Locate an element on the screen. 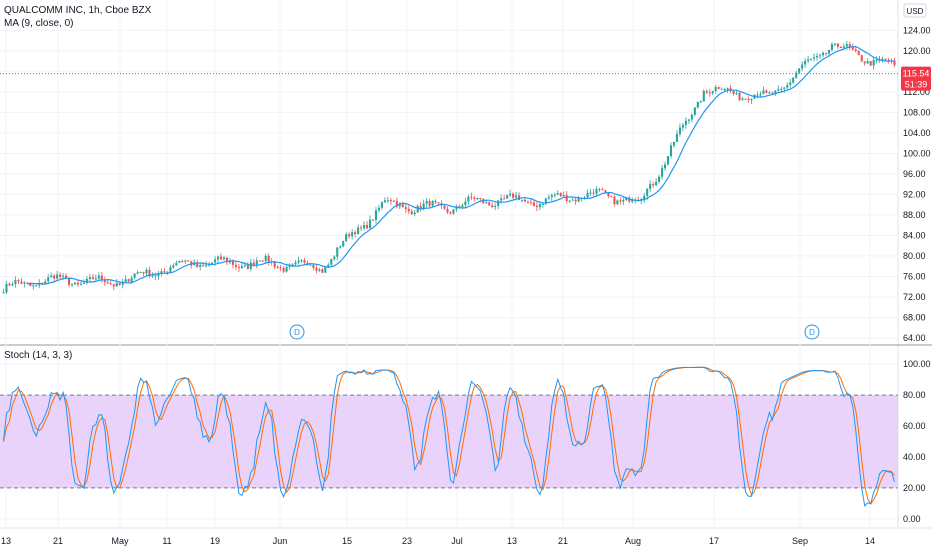  time-tick-label: 13 is located at coordinates (6, 541).